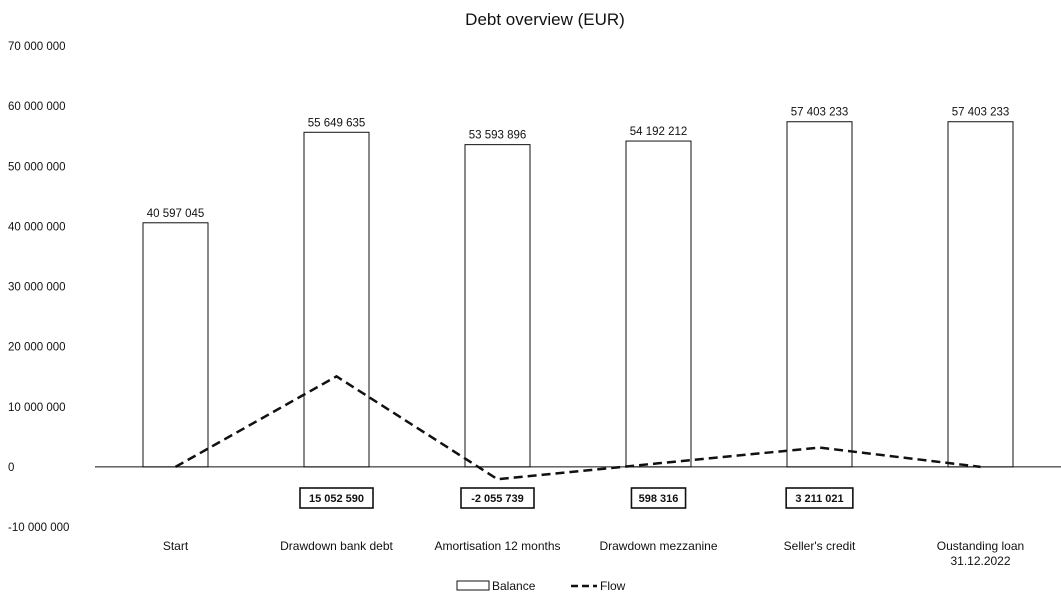 This screenshot has width=1061, height=596. Describe the element at coordinates (37, 227) in the screenshot. I see `y-tick-label: 40 000 000` at that location.